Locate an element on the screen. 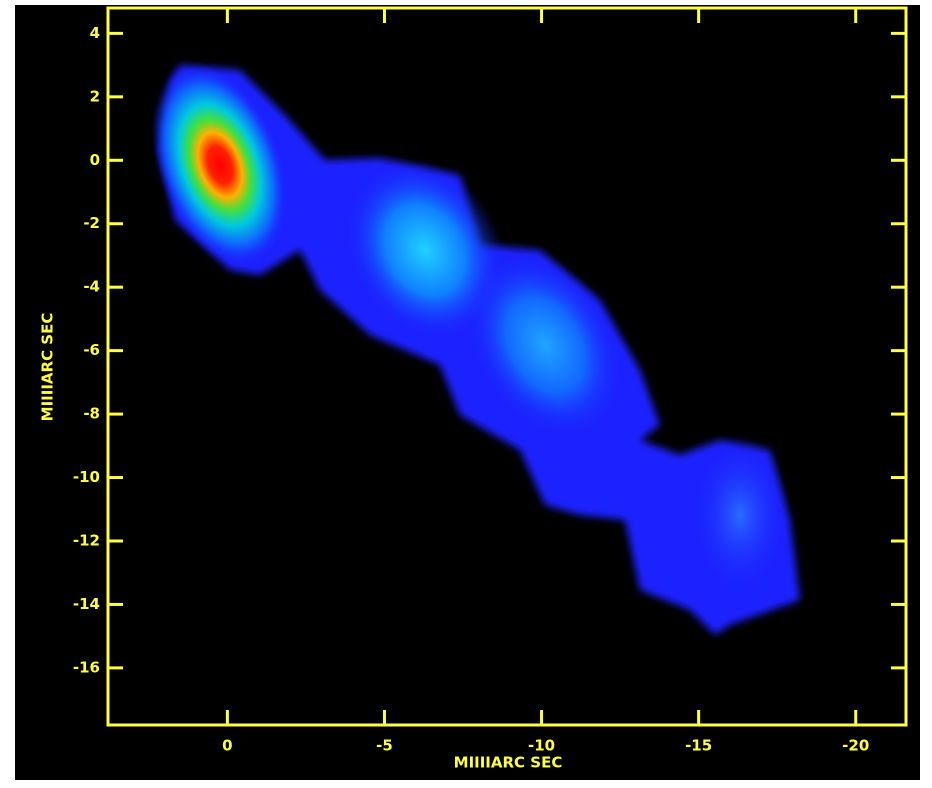  y-tick-label: -8 is located at coordinates (91, 414).